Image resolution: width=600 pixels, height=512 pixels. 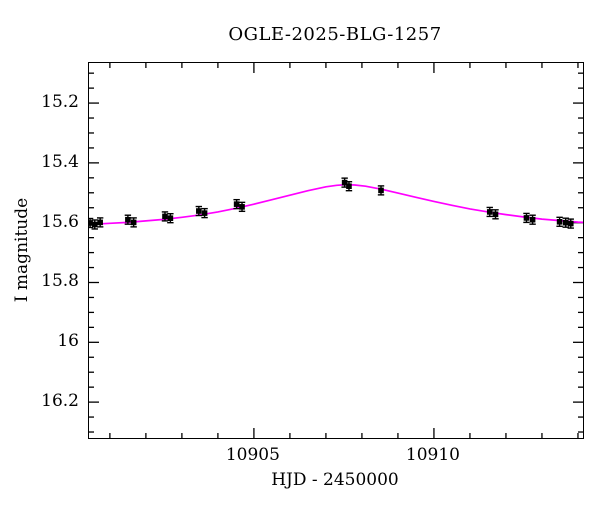 What do you see at coordinates (252, 455) in the screenshot?
I see `x-tick-label: 10905` at bounding box center [252, 455].